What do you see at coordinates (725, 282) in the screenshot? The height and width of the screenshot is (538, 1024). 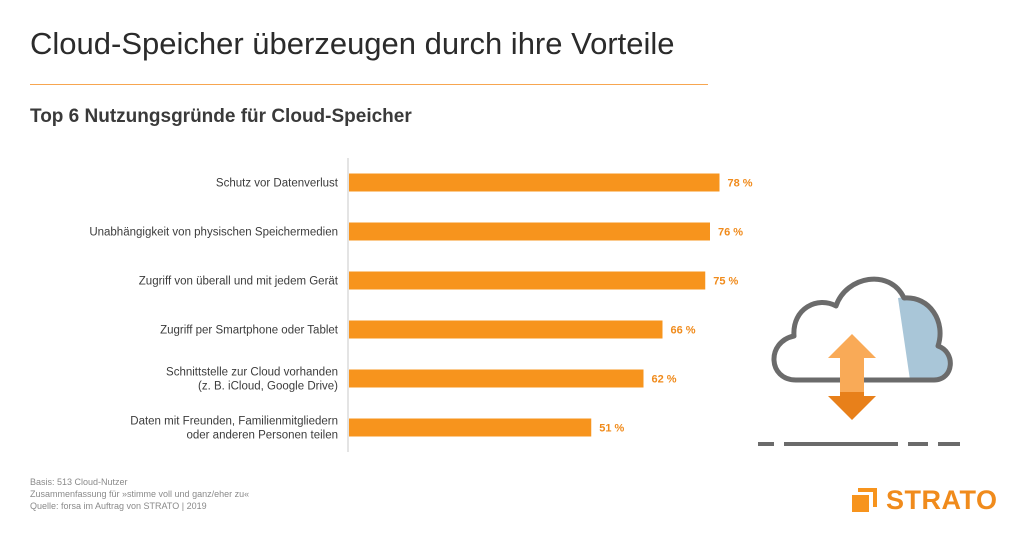 I see `bar-value-label-2: 75 %` at bounding box center [725, 282].